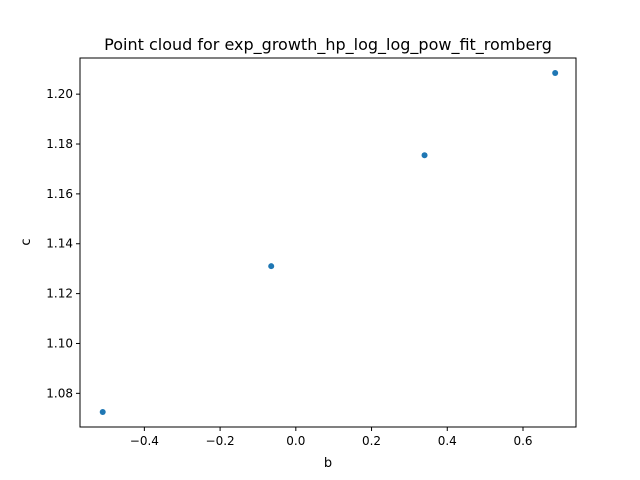 The height and width of the screenshot is (480, 640). What do you see at coordinates (59, 244) in the screenshot?
I see `y-tick-label: 1.14` at bounding box center [59, 244].